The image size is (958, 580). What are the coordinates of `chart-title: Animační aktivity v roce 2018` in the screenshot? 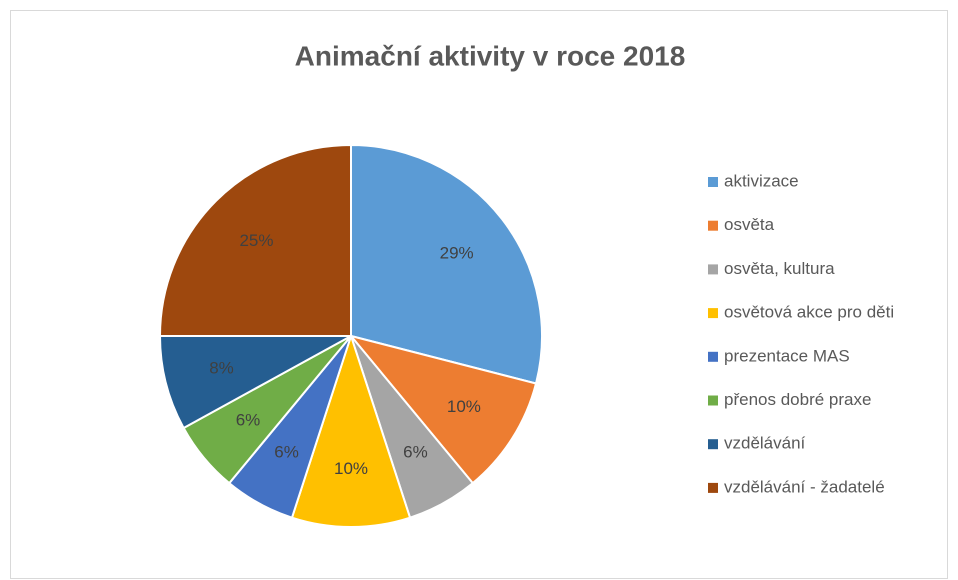 It's located at (490, 55).